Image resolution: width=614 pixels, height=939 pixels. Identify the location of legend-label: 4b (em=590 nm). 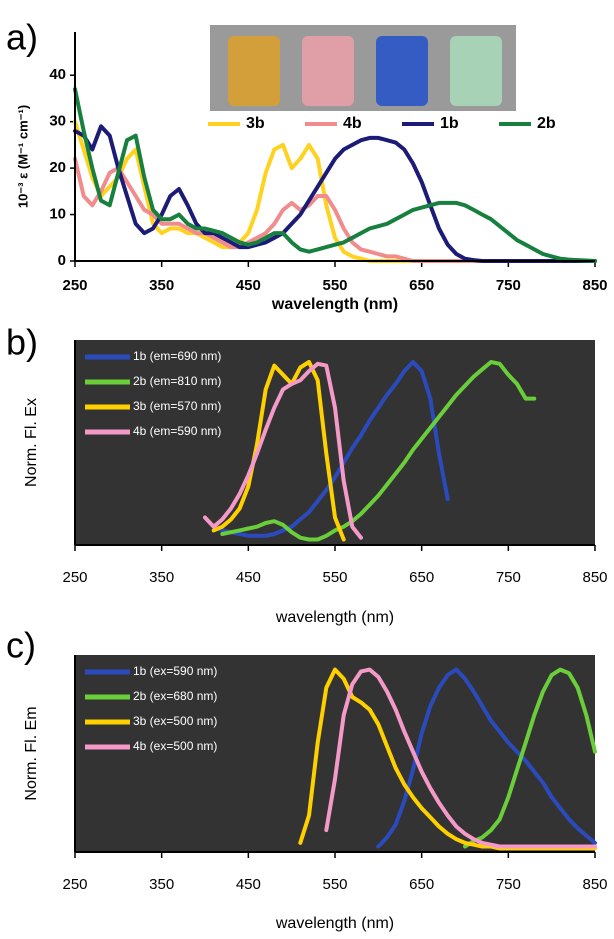
(177, 431).